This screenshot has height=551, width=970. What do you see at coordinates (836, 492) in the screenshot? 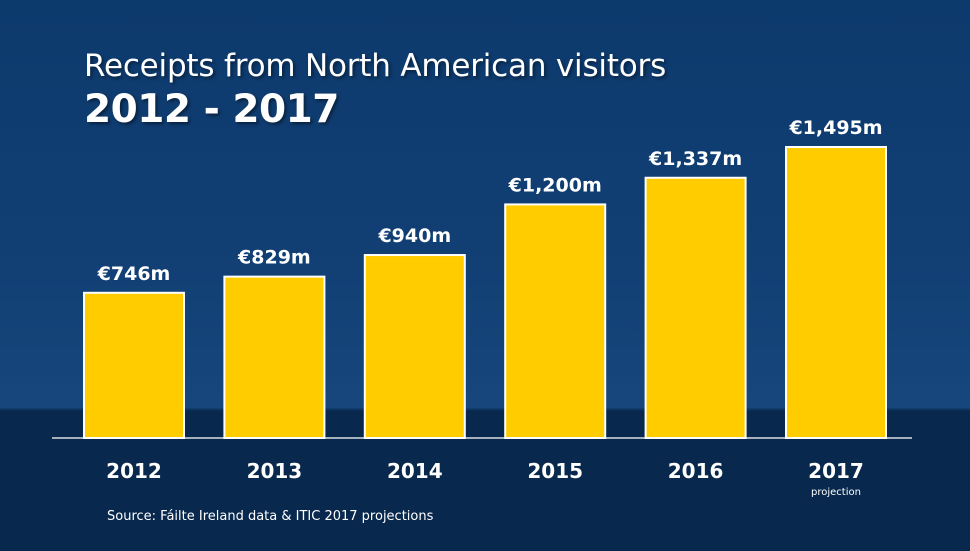
I see `x-tick-note-2017: projection` at bounding box center [836, 492].